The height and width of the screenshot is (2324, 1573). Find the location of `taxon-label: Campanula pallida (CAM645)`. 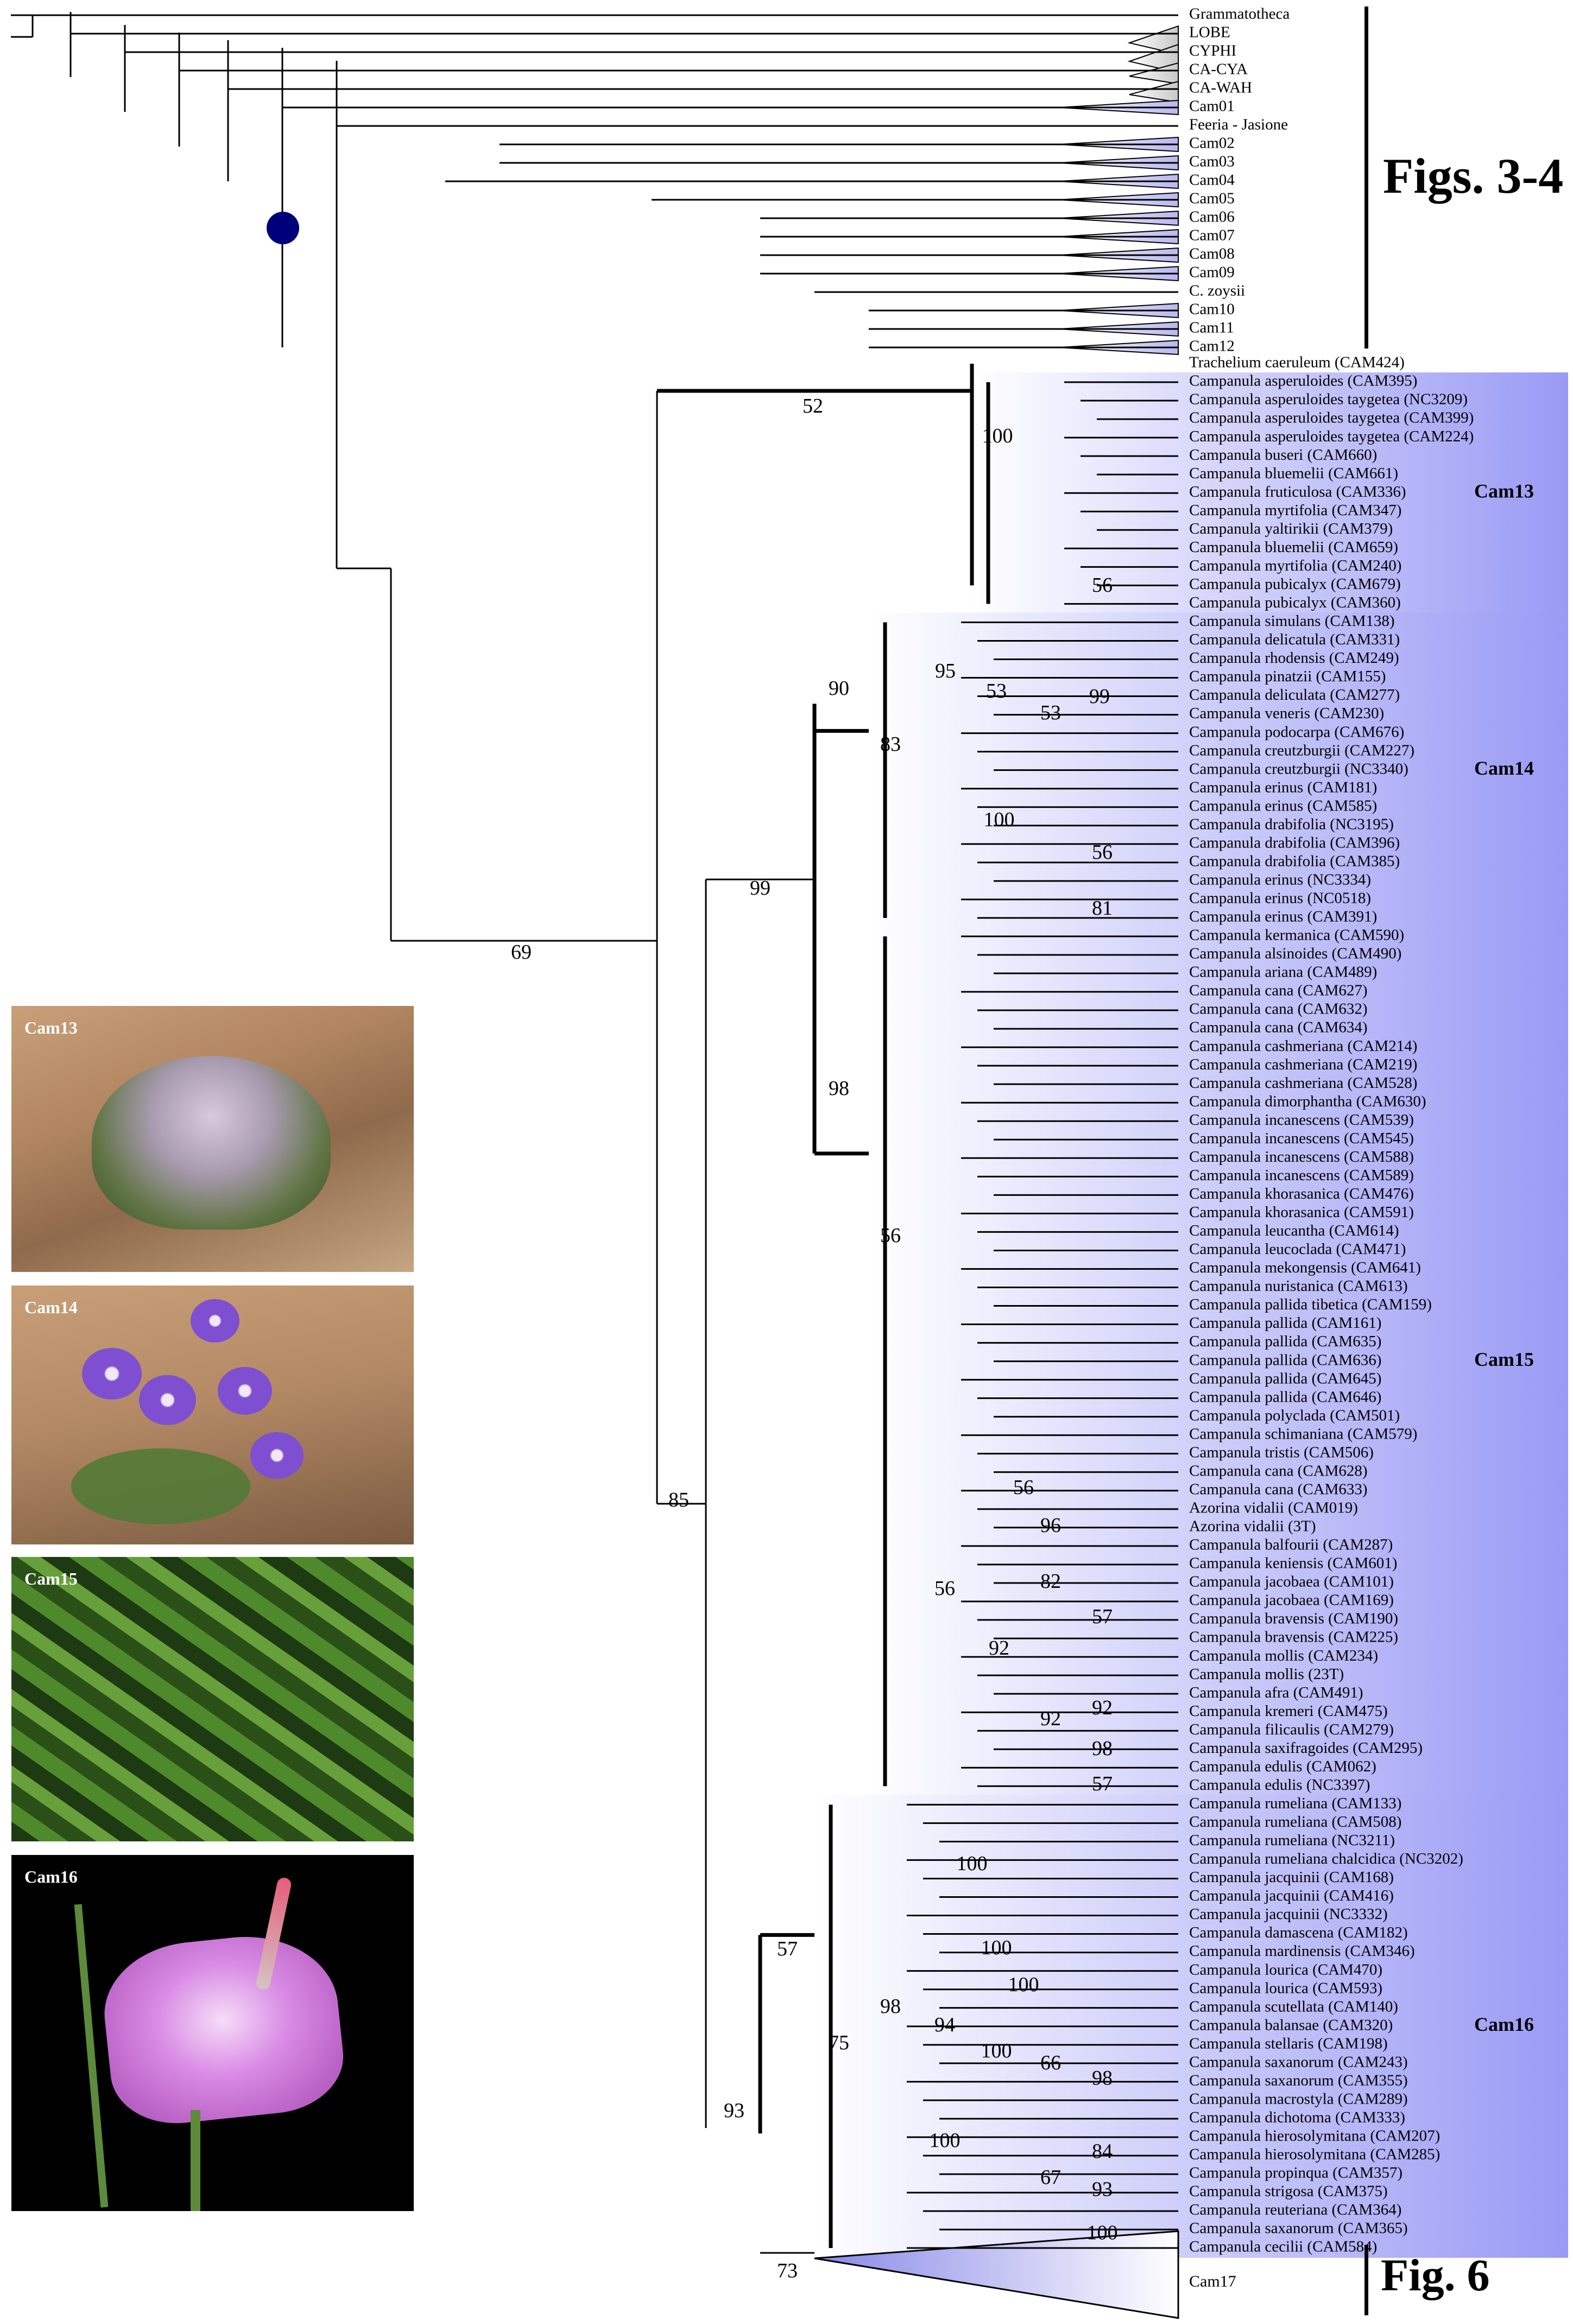

taxon-label: Campanula pallida (CAM645) is located at coordinates (1285, 1379).